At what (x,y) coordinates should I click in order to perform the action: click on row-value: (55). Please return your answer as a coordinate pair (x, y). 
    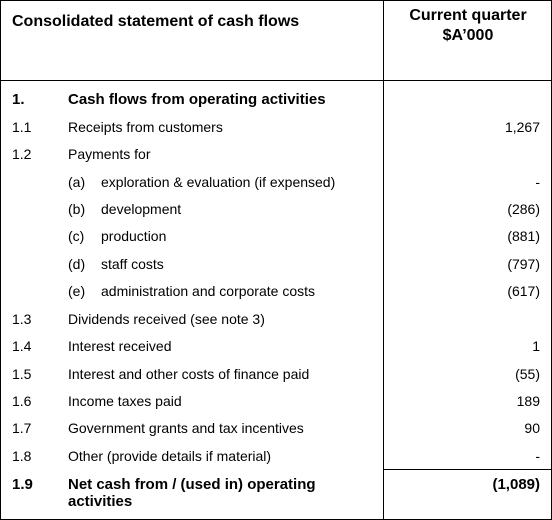
    Looking at the image, I should click on (527, 374).